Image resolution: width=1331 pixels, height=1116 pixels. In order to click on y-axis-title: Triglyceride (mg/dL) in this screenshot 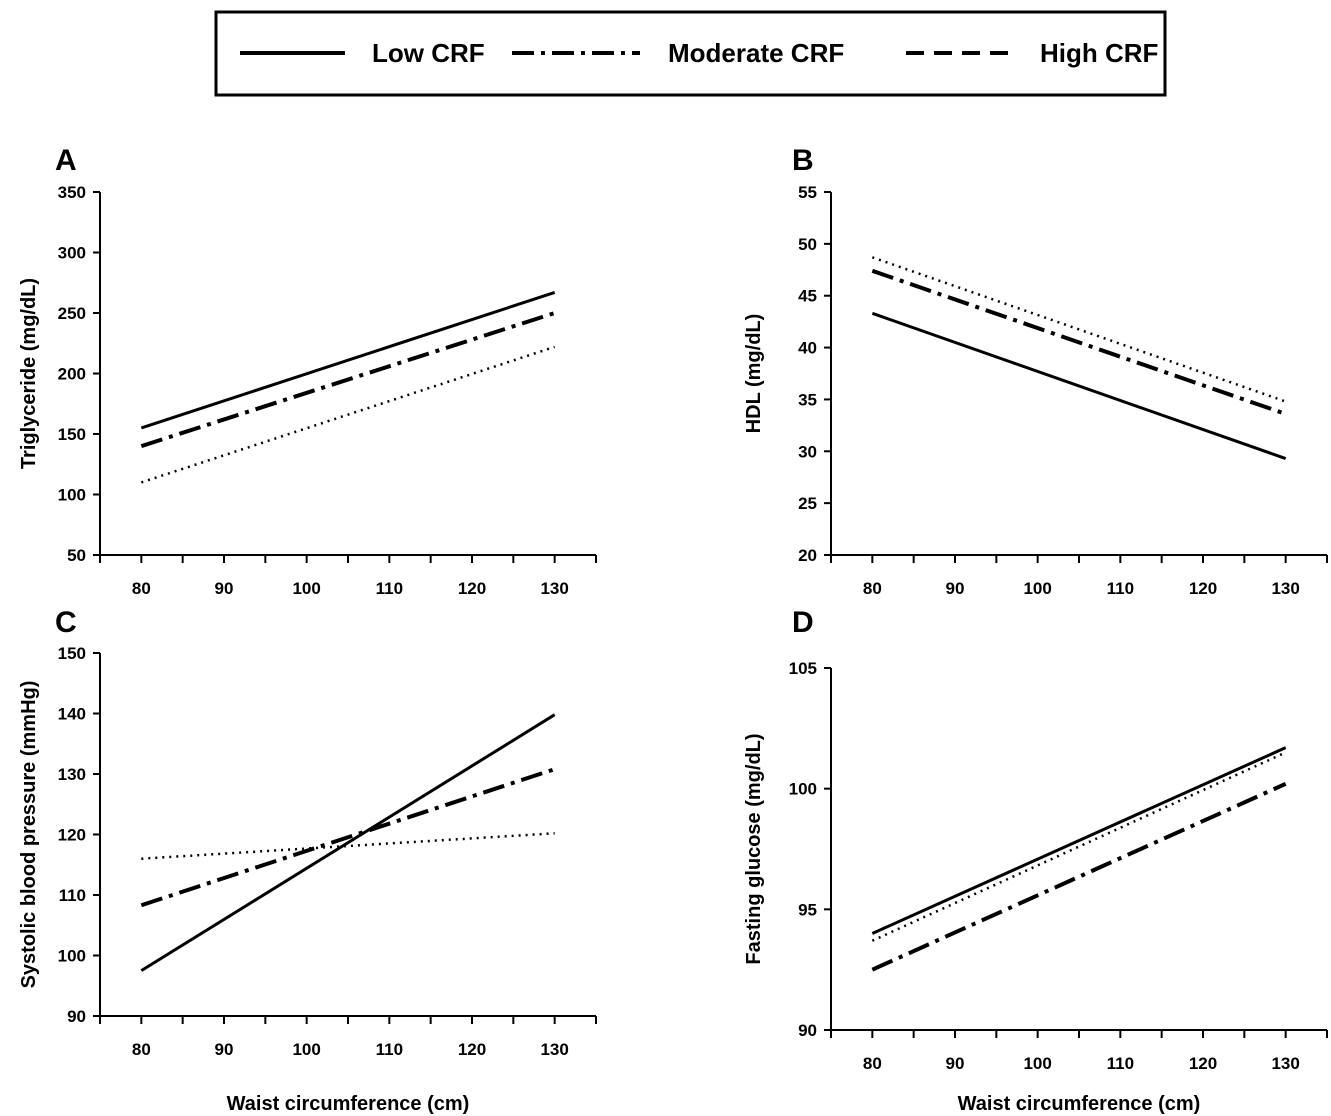, I will do `click(29, 373)`.